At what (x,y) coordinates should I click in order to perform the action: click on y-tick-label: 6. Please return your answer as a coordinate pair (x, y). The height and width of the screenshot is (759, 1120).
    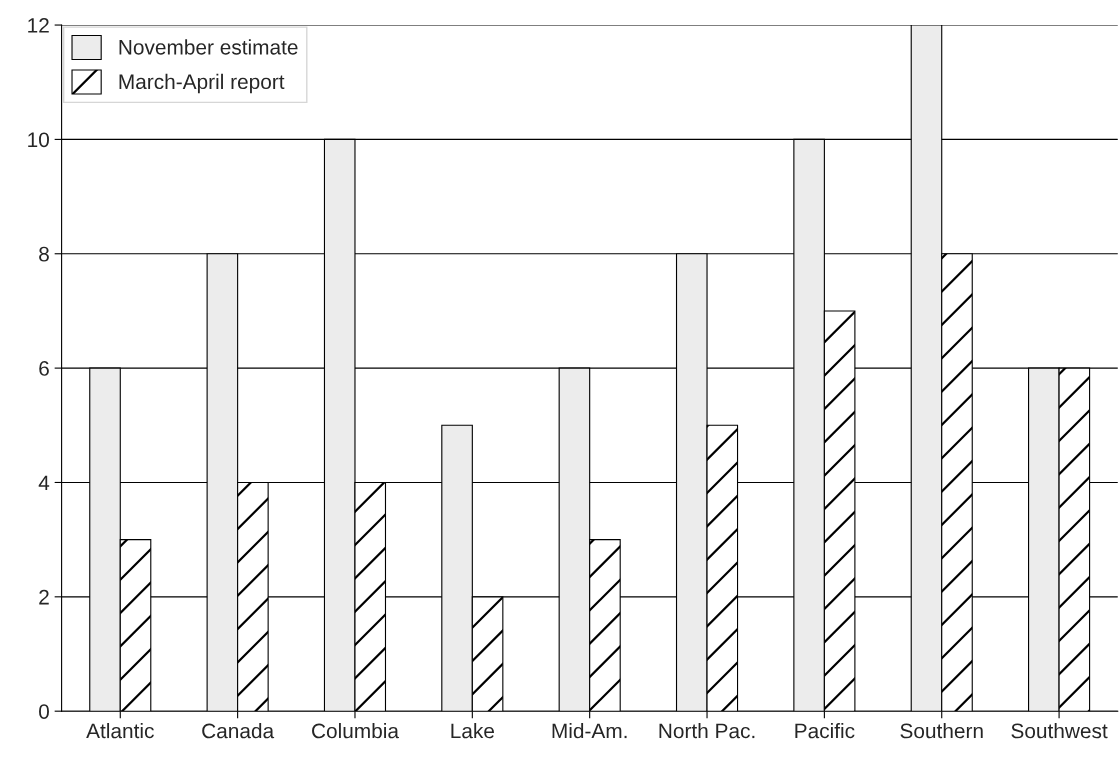
    Looking at the image, I should click on (44, 368).